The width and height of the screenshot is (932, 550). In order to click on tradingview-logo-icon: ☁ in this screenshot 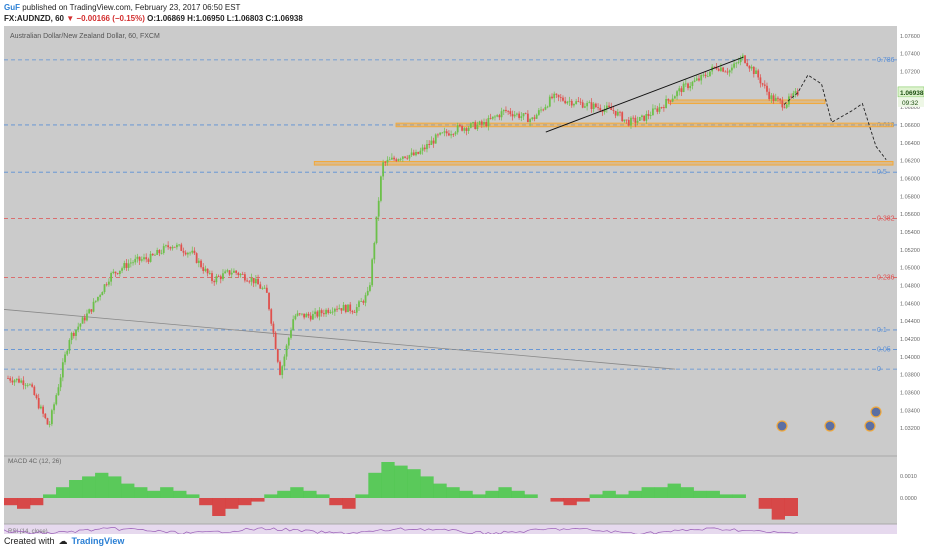, I will do `click(63, 540)`.